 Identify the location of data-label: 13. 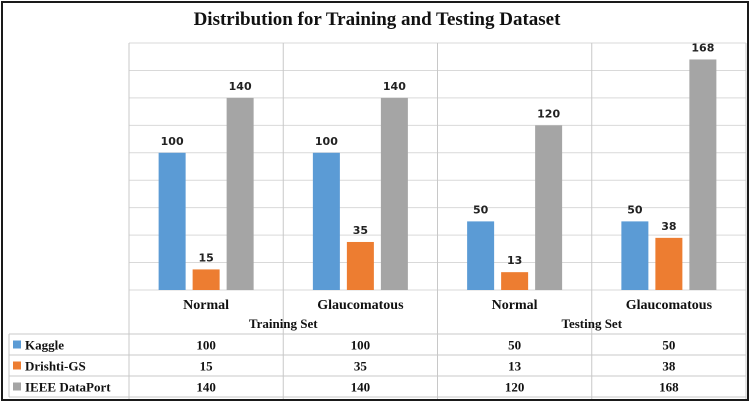
(514, 260).